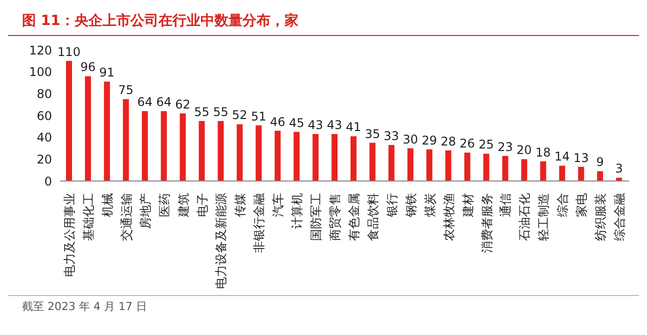 The width and height of the screenshot is (647, 335). I want to click on data-label: 91, so click(107, 73).